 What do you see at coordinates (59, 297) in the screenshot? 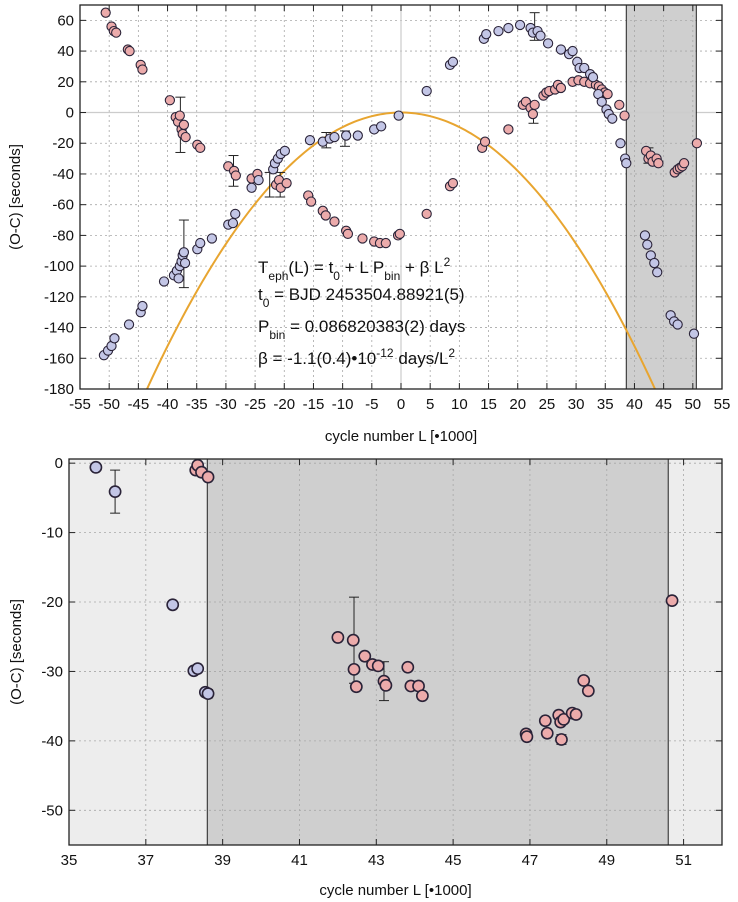
I see `y-tick-label: -120` at bounding box center [59, 297].